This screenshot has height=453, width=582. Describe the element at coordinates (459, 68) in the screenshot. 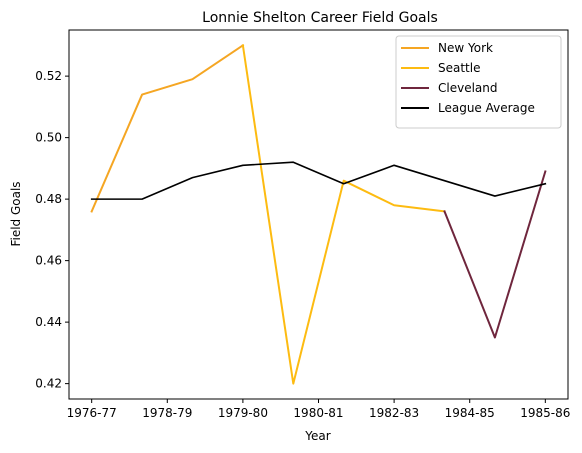

I see `legend-label-seattle: Seattle` at that location.